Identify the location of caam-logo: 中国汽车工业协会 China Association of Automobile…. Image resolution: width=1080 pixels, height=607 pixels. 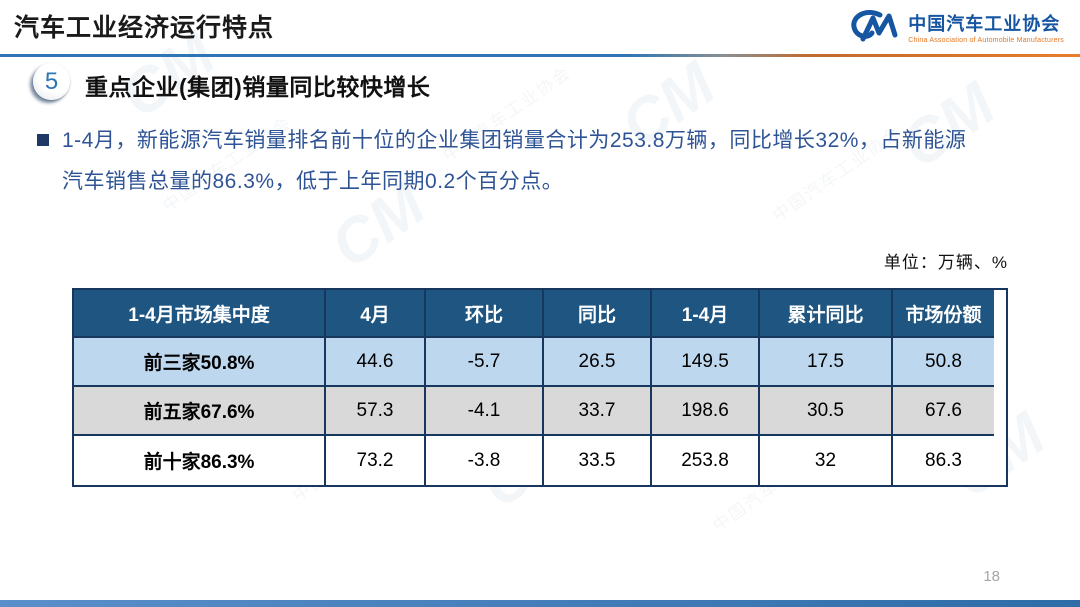
(956, 29).